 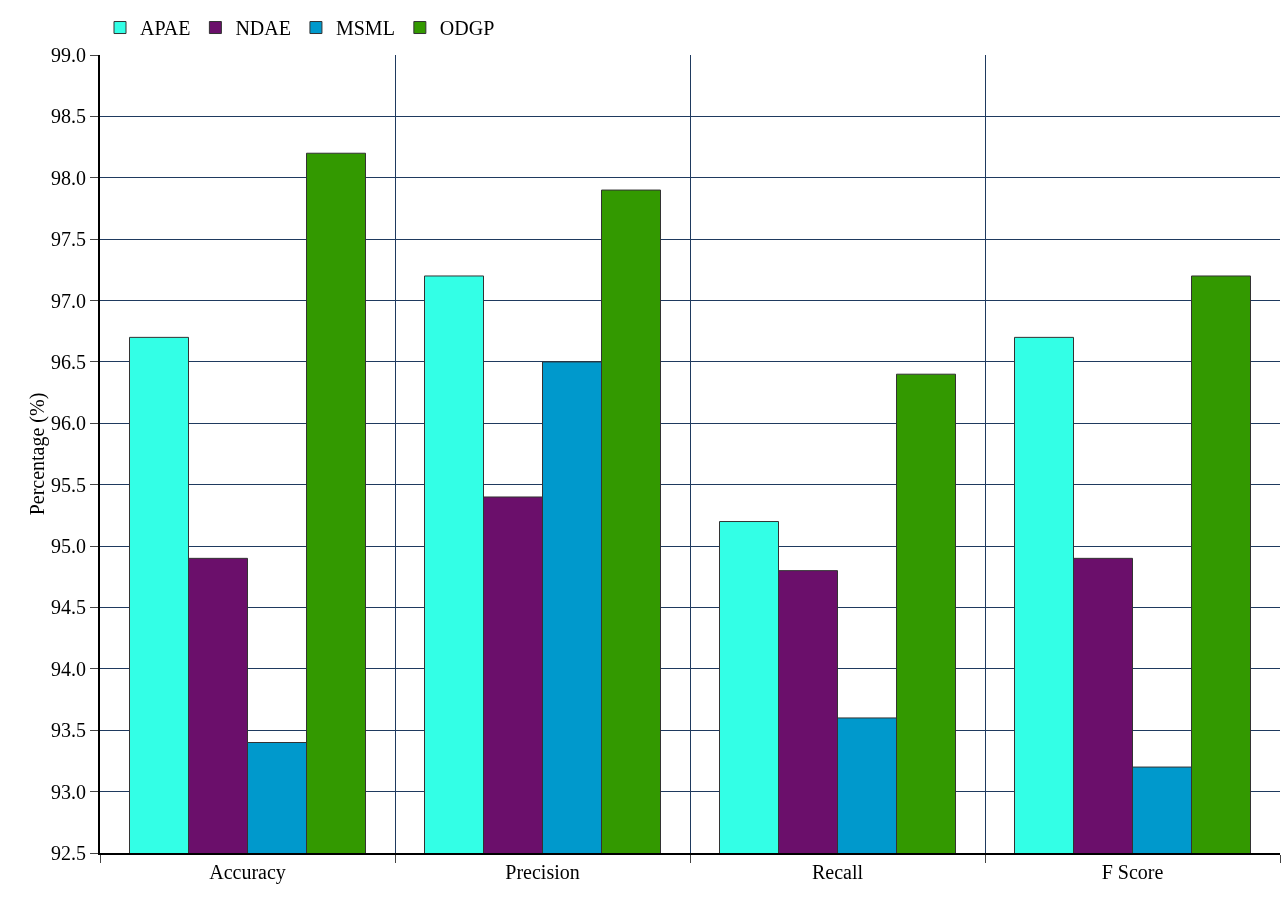 What do you see at coordinates (68, 484) in the screenshot?
I see `y-tick-label: 95.5` at bounding box center [68, 484].